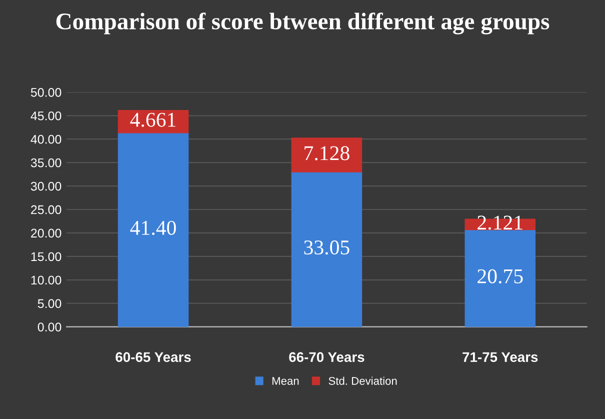 The image size is (605, 419). I want to click on data-label: 41.40, so click(153, 227).